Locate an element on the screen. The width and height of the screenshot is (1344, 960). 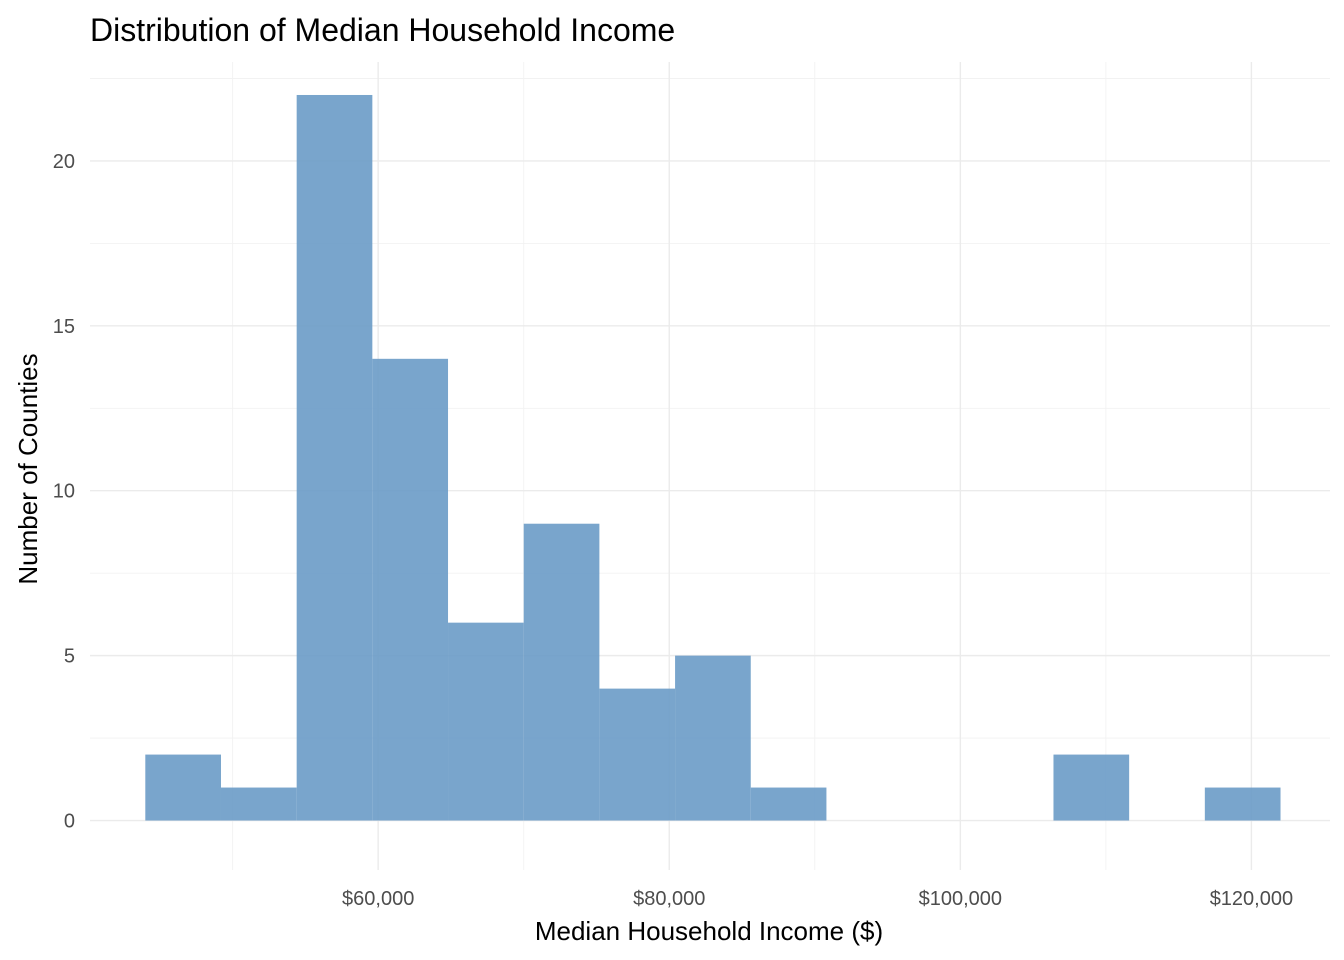
x-tick-label: $120,000 is located at coordinates (1251, 899).